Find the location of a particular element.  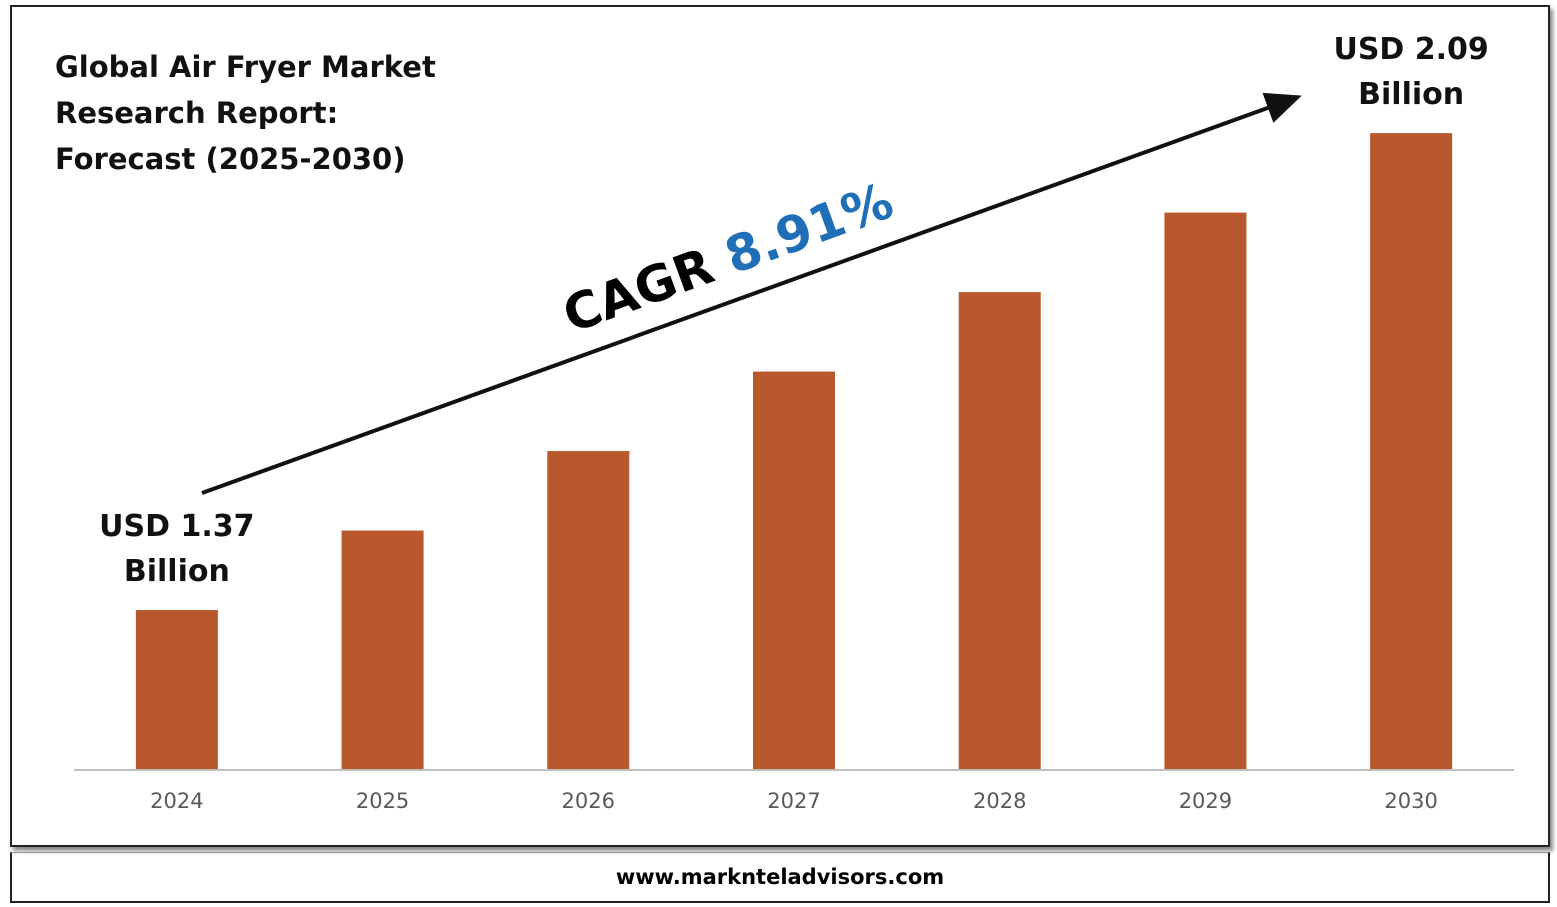

x-tick-label: 2028 is located at coordinates (999, 801).